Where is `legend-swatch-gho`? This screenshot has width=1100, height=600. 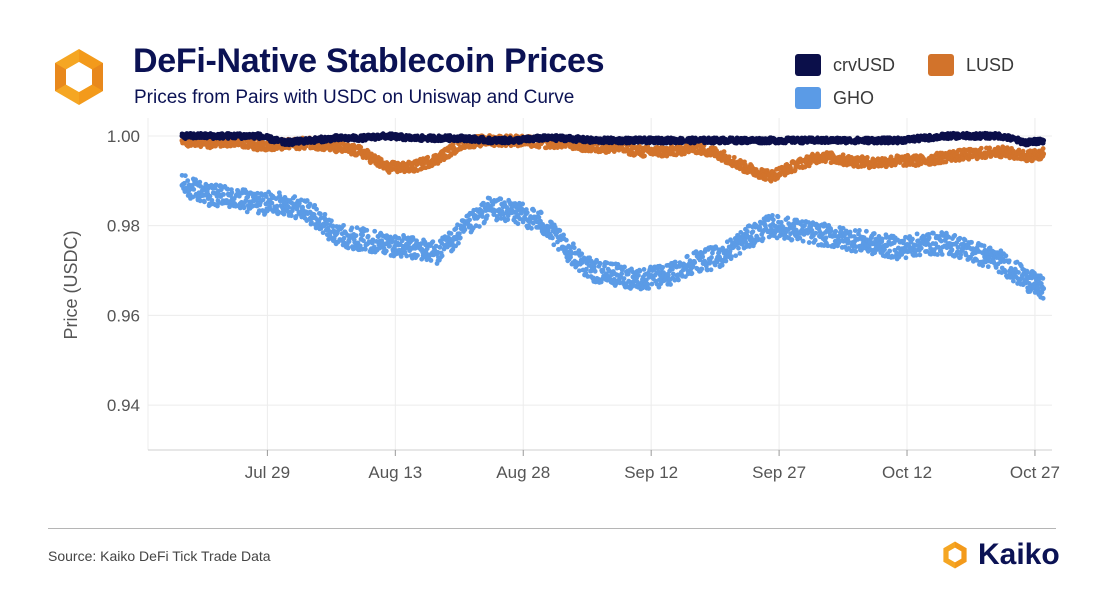 legend-swatch-gho is located at coordinates (808, 98).